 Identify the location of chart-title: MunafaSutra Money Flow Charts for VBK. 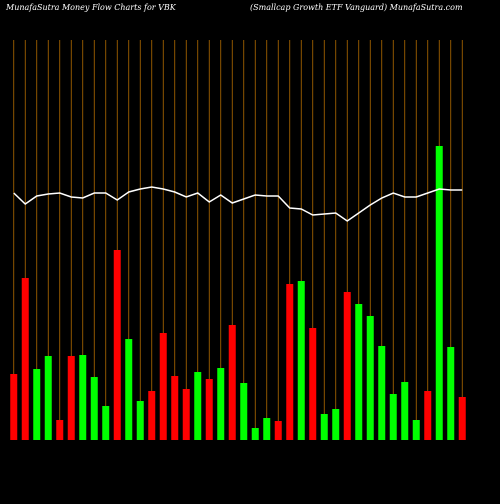
(91, 7).